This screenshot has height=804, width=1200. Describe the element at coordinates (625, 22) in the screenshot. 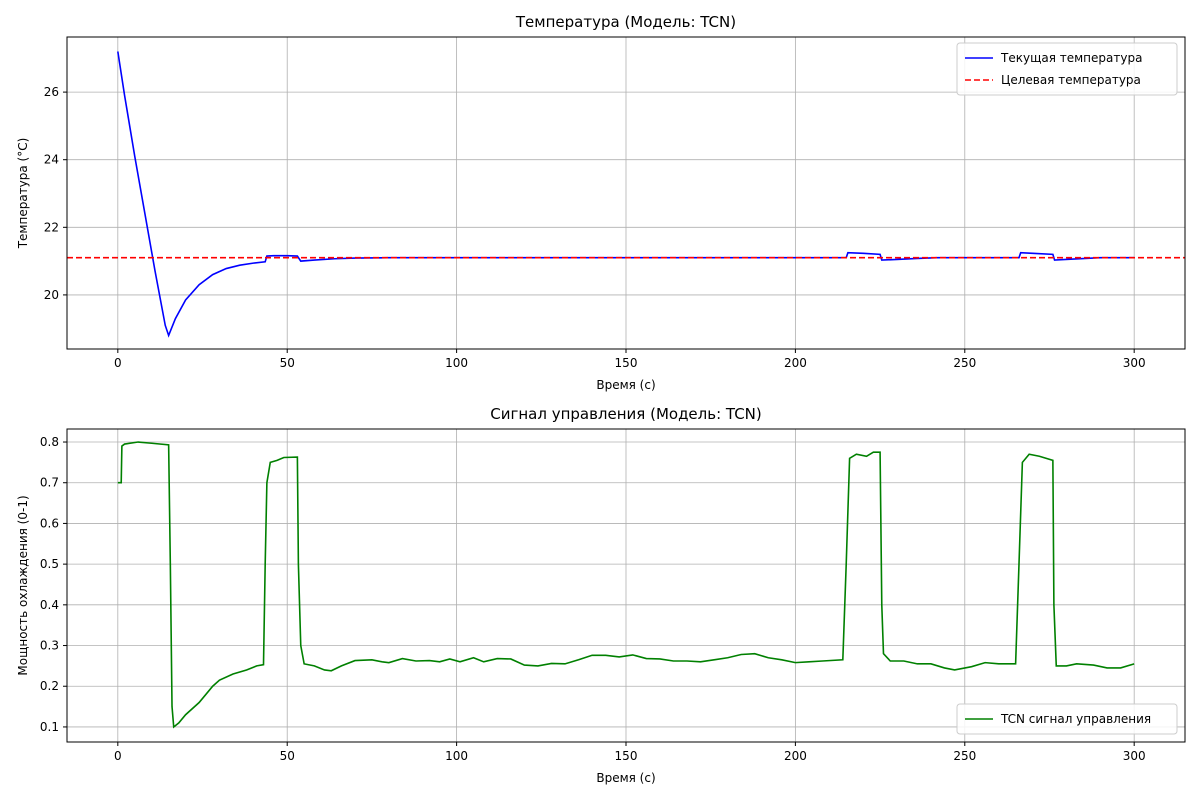

I see `chart-title: Температура (Модель: TCN)` at that location.